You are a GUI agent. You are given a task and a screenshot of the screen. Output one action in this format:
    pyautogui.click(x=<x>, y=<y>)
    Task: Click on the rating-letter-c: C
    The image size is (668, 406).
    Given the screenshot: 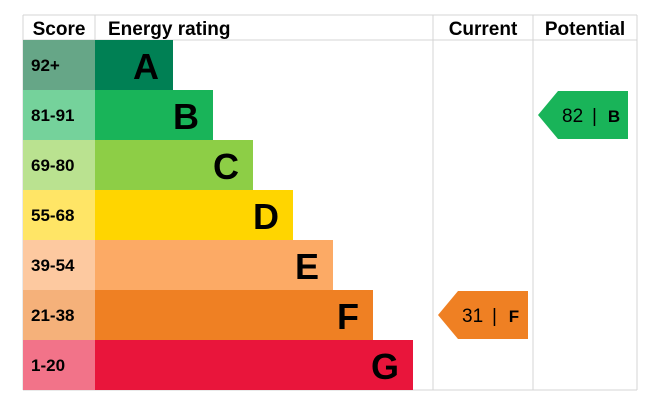 What is the action you would take?
    pyautogui.click(x=226, y=166)
    